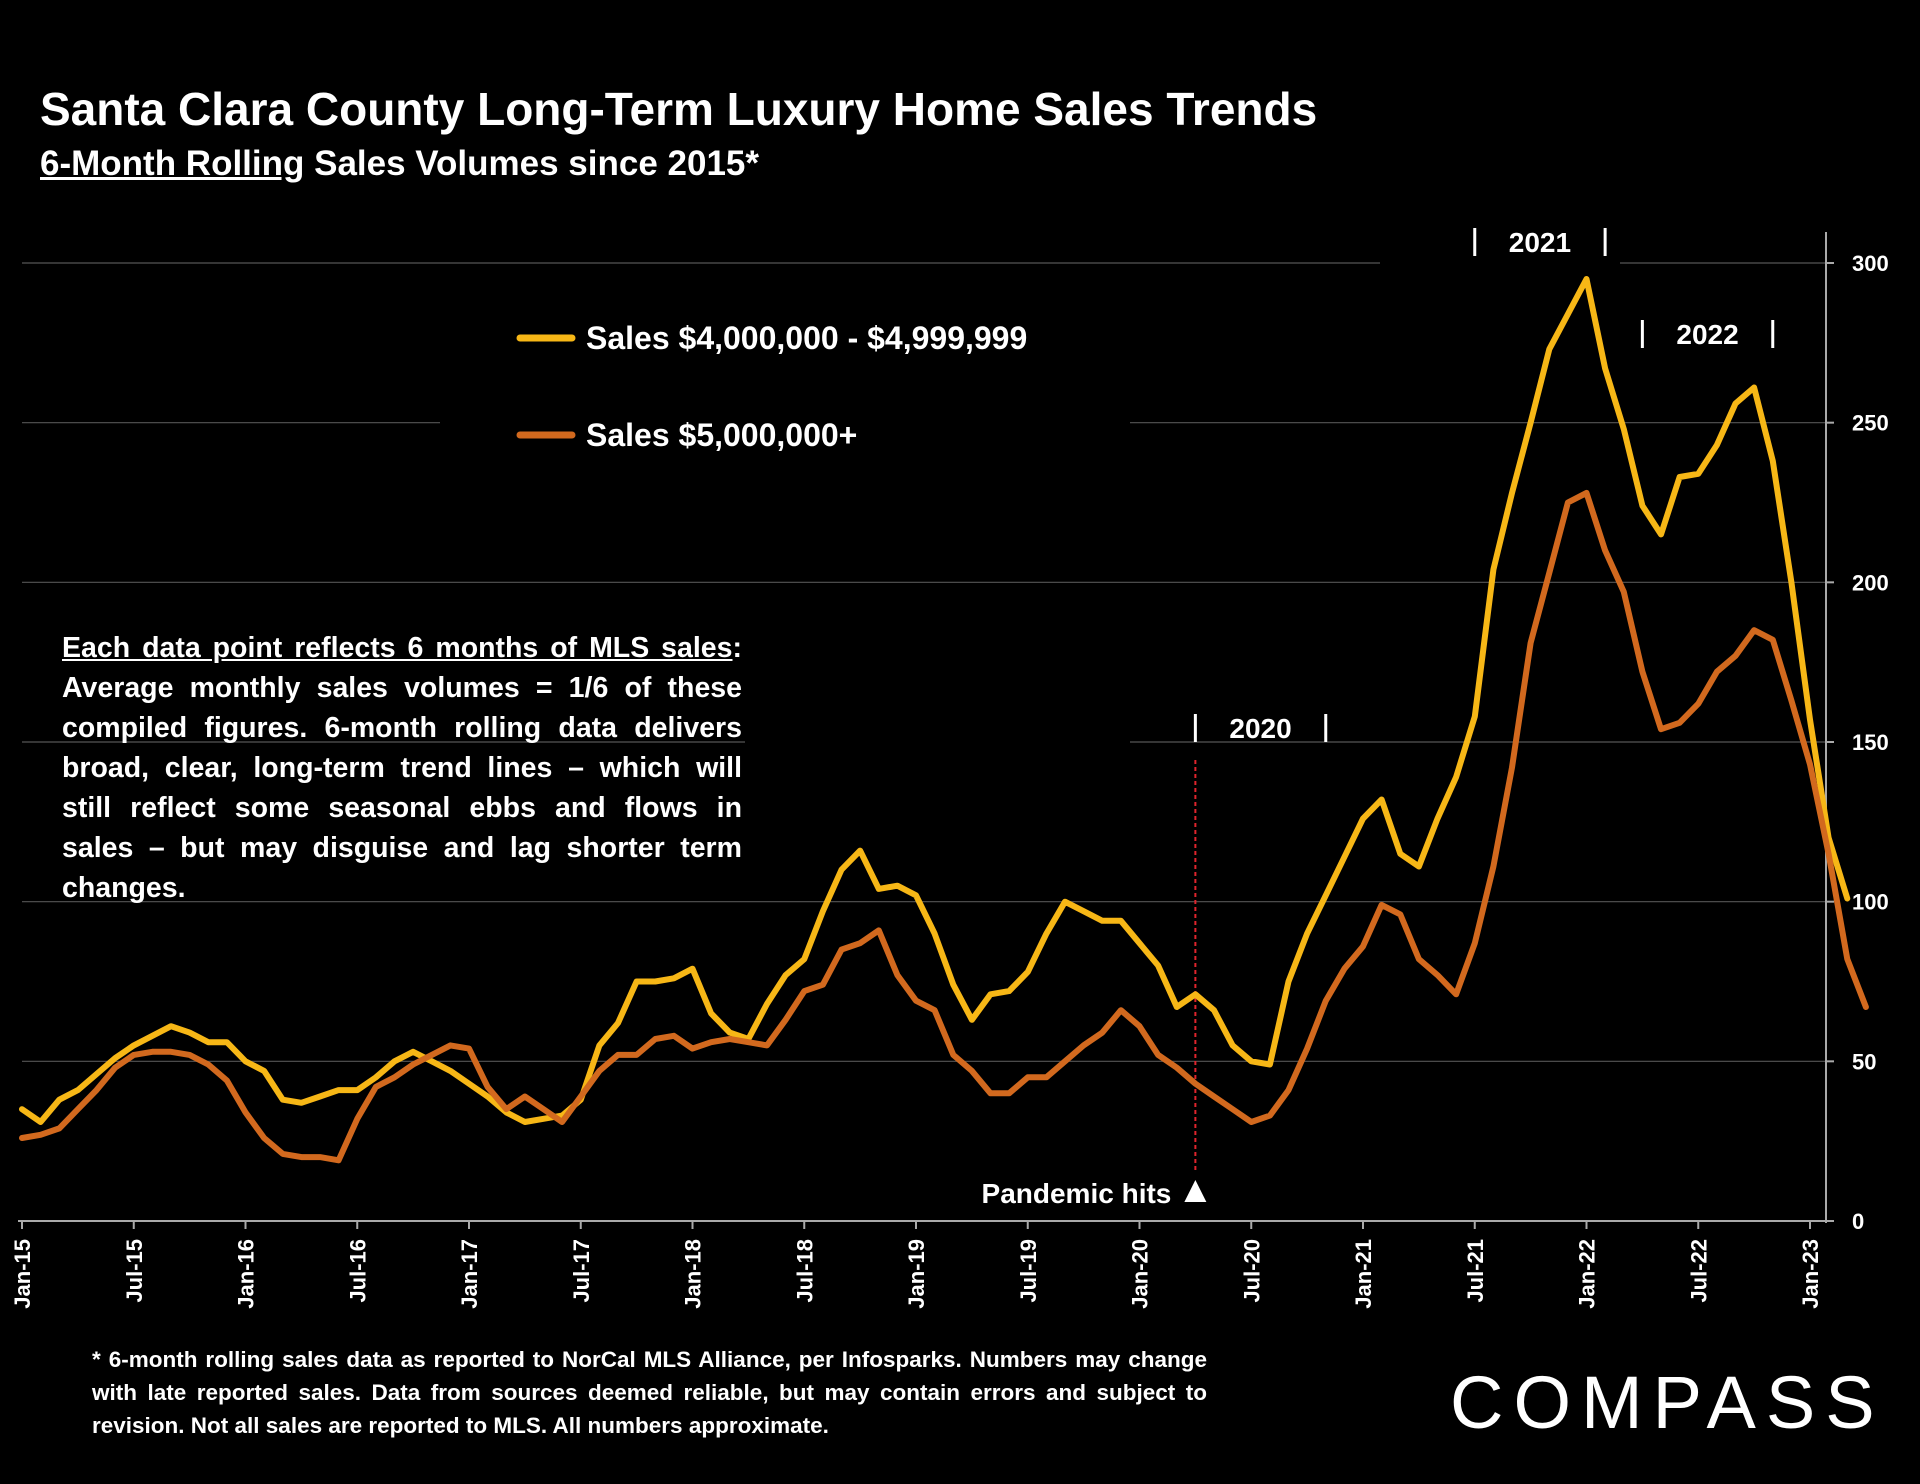 The image size is (1920, 1484). Describe the element at coordinates (1870, 742) in the screenshot. I see `y-tick-label: 150` at that location.